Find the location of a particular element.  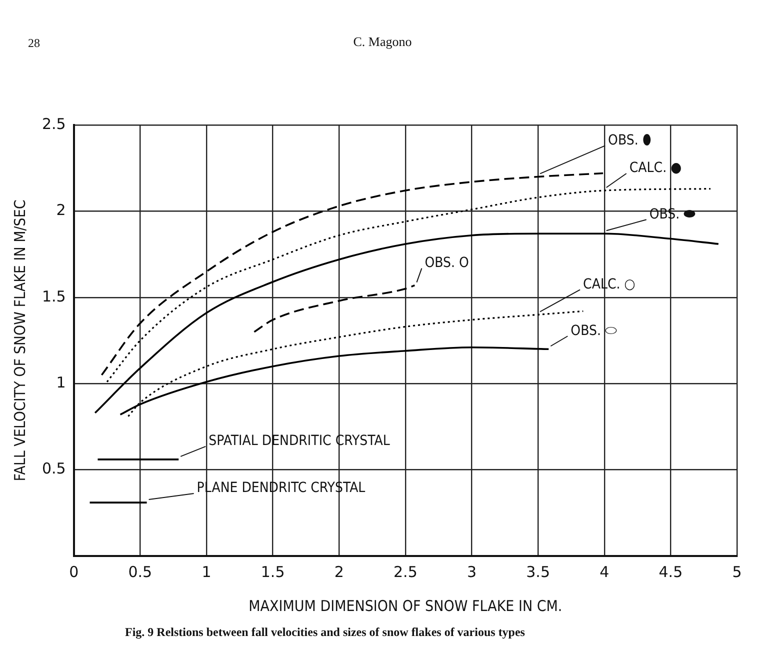

text: C. Magono is located at coordinates (382, 41).